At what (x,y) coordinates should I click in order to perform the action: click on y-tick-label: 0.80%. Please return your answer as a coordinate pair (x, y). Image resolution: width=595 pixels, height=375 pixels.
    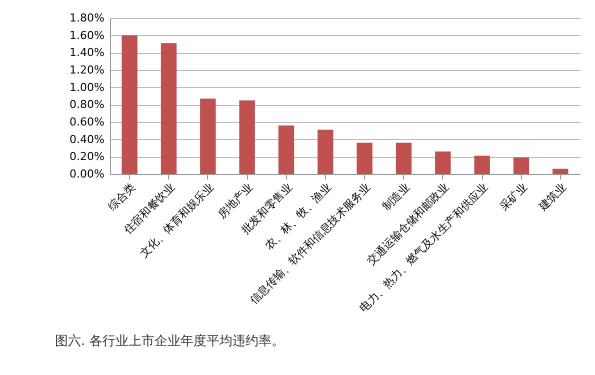
    Looking at the image, I should click on (87, 105).